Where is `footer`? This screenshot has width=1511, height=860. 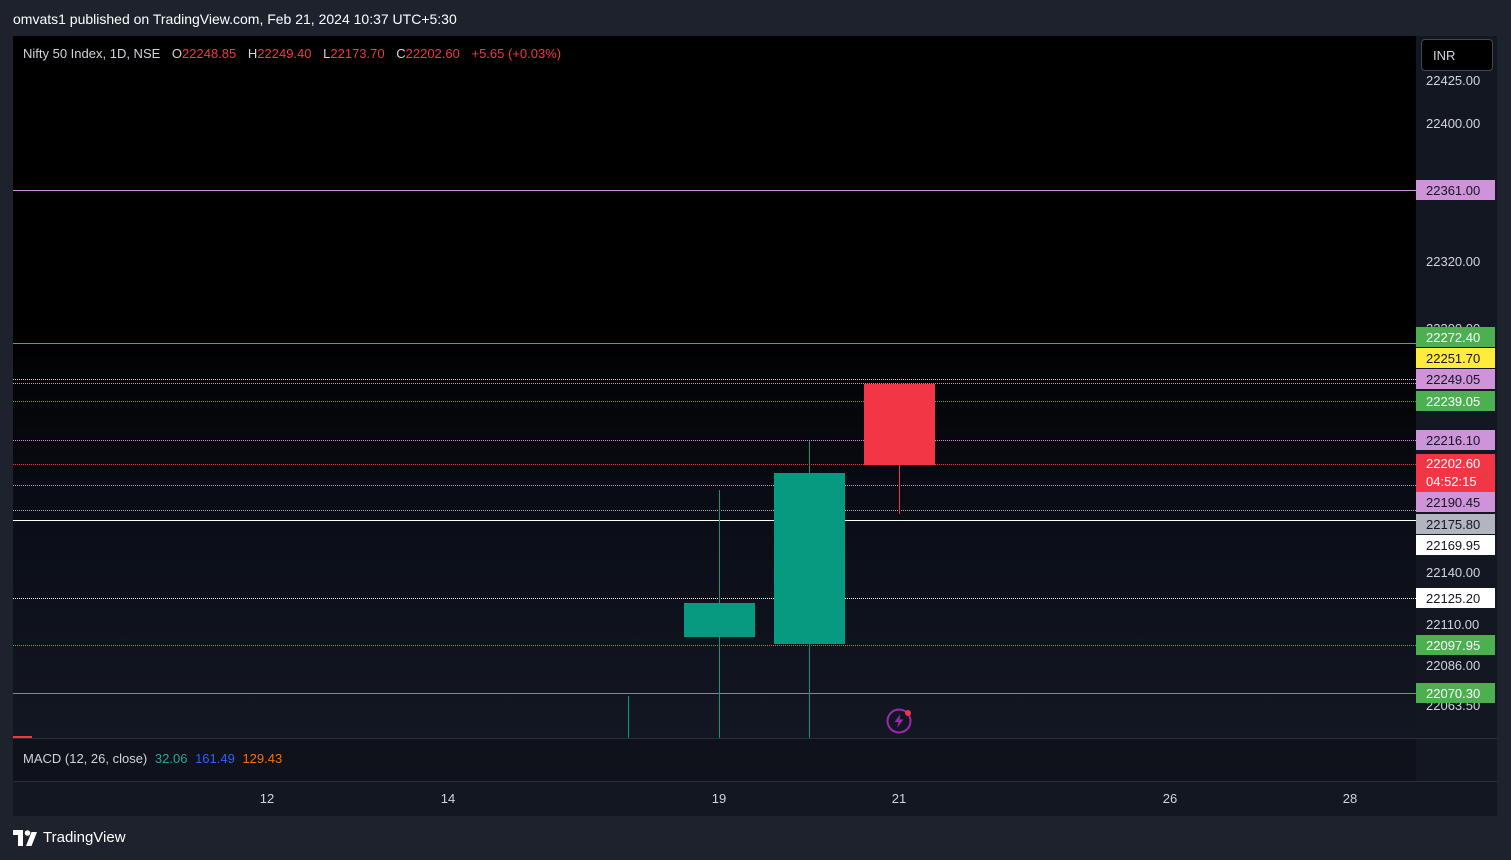
footer is located at coordinates (755, 838).